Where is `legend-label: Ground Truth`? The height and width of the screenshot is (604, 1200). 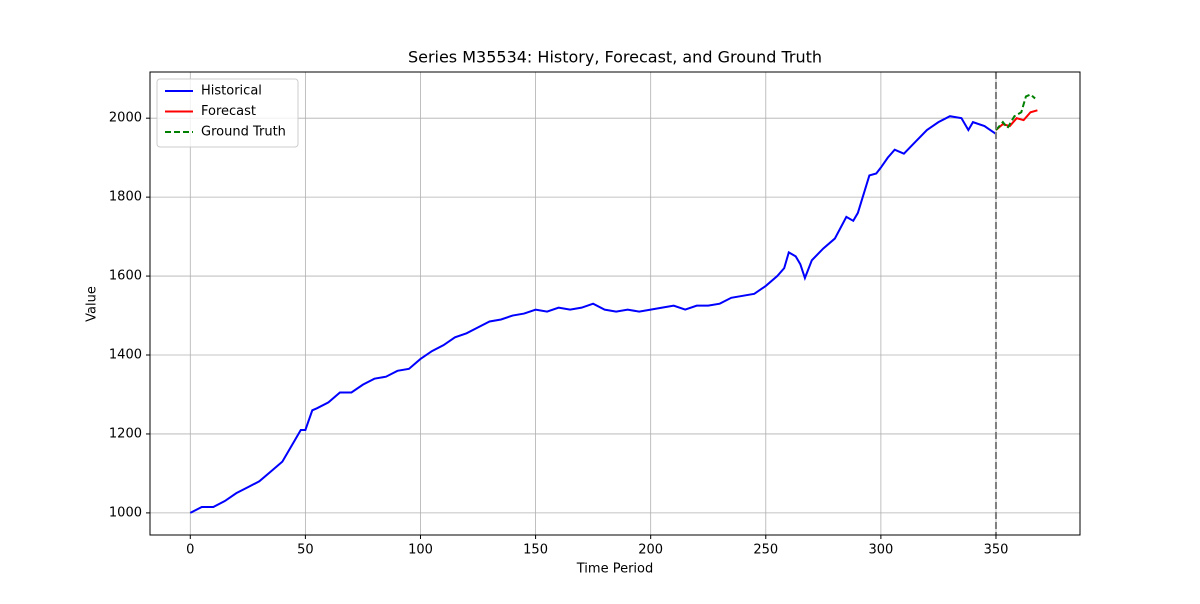
legend-label: Ground Truth is located at coordinates (243, 132).